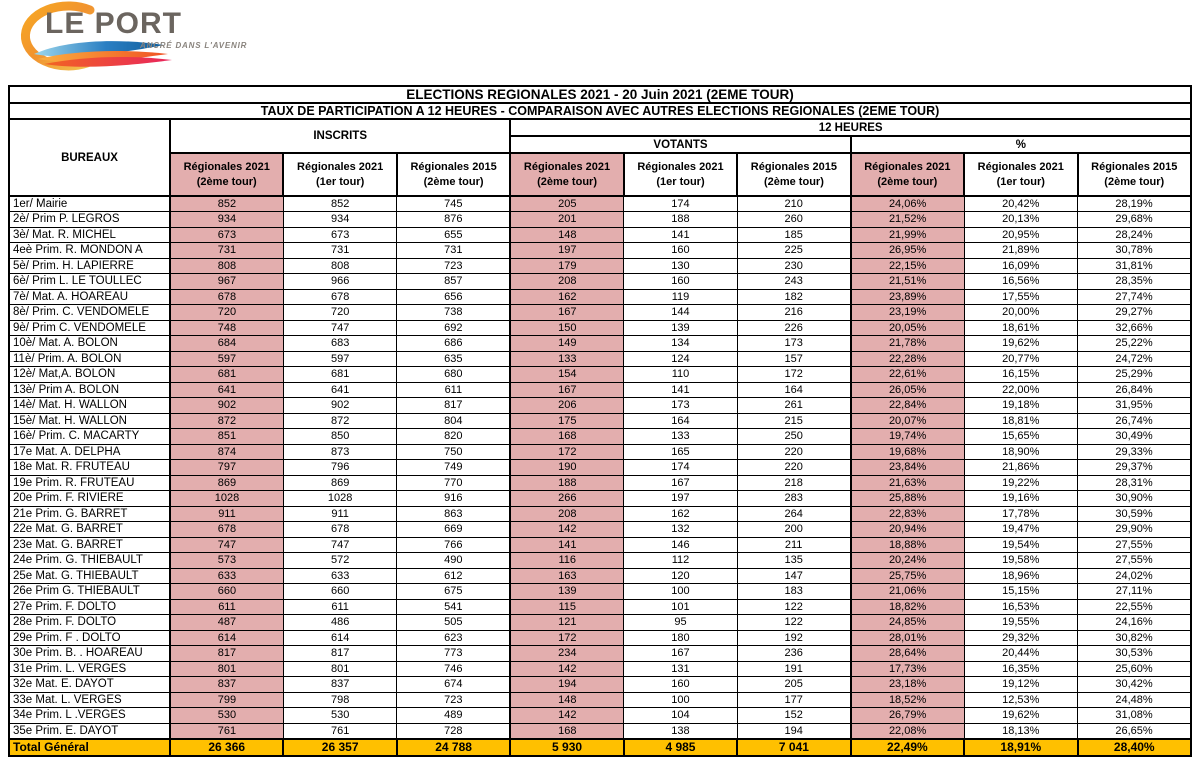 This screenshot has height=762, width=1200. I want to click on bureau-name: 11è/ Prim. A. BOLON, so click(89, 358).